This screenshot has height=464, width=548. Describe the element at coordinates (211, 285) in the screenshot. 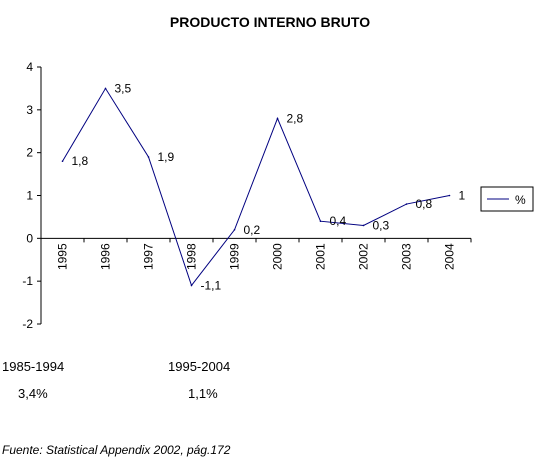

I see `data-label: -1,1` at that location.